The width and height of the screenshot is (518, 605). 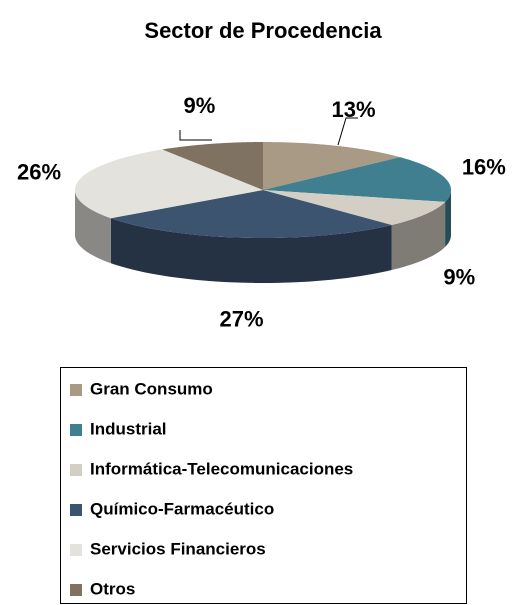 I want to click on data-label: 27%, so click(x=242, y=318).